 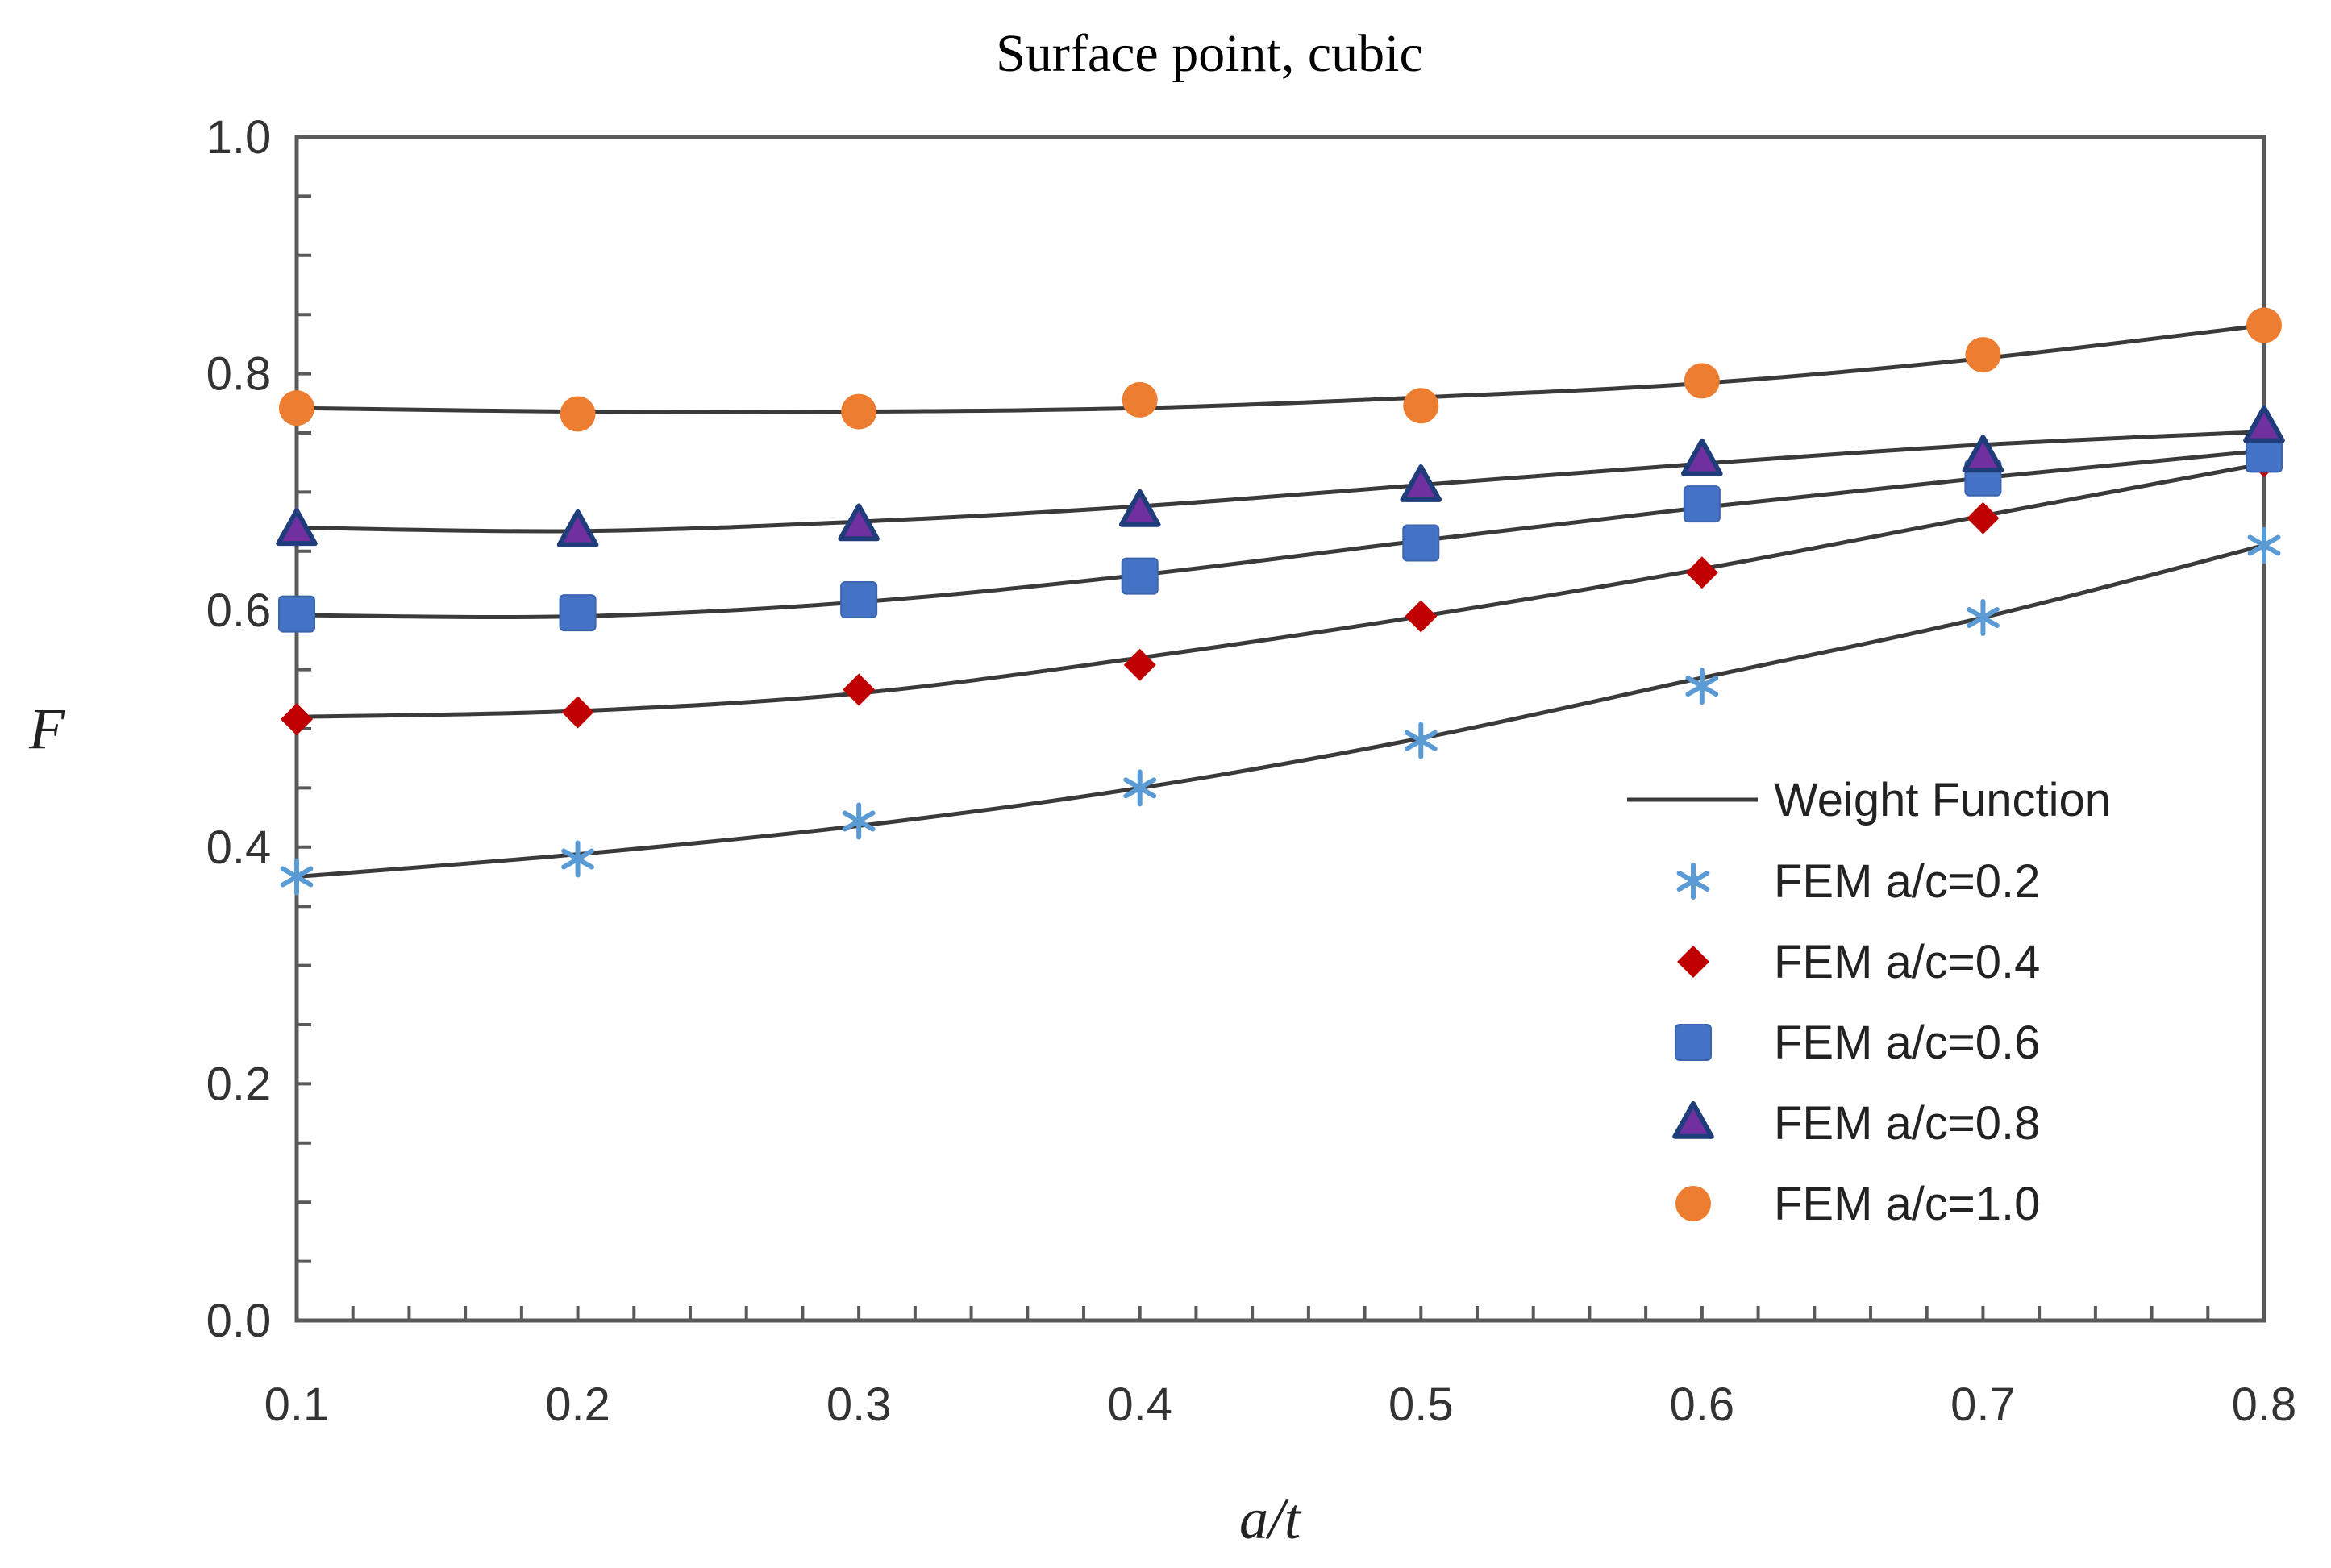 What do you see at coordinates (859, 1405) in the screenshot?
I see `x-tick-label: 0.3` at bounding box center [859, 1405].